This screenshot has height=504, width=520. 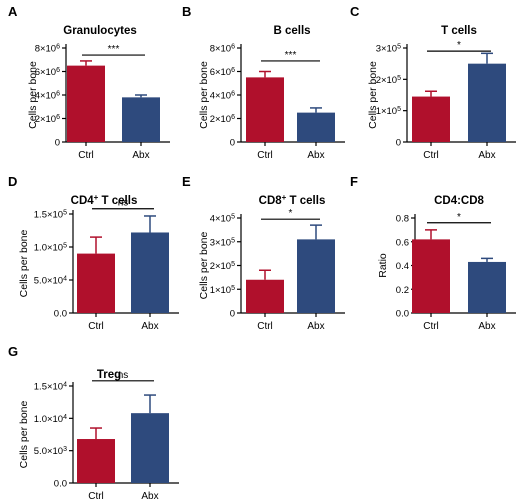 What do you see at coordinates (222, 73) in the screenshot?
I see `panel-b-ytick-label-3: 6×10⁶` at bounding box center [222, 73].